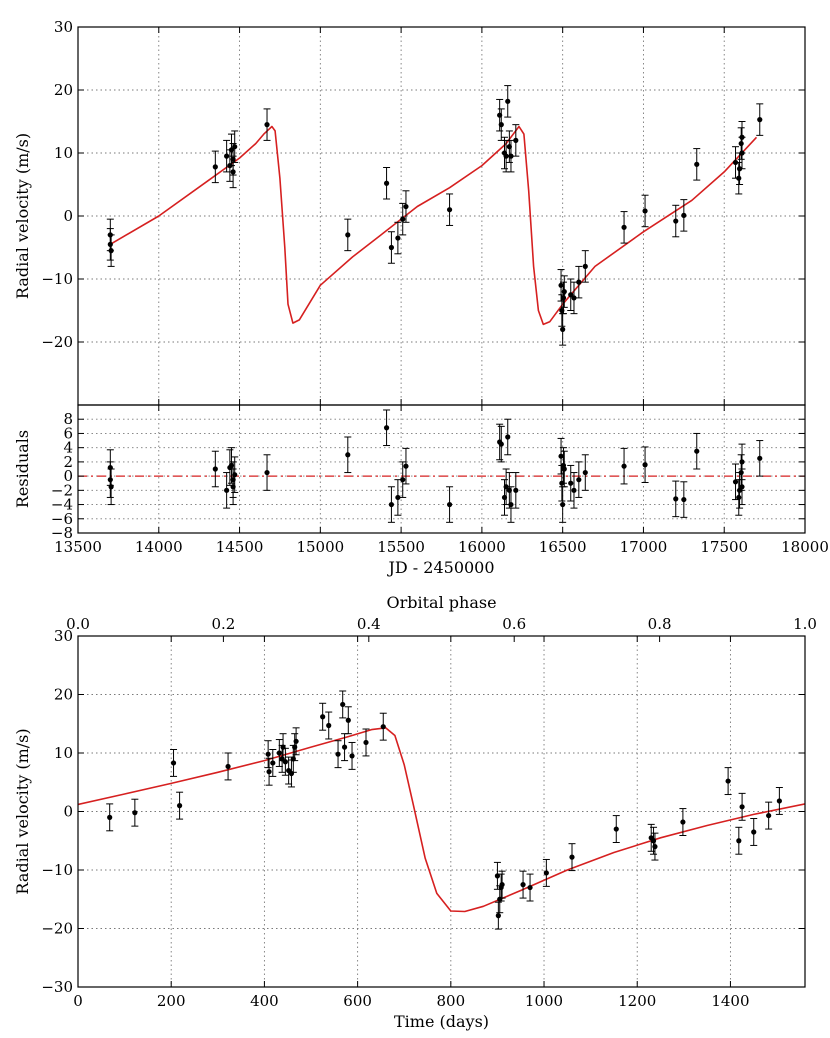 This screenshot has width=830, height=1038. What do you see at coordinates (68, 433) in the screenshot?
I see `y-tick-label: 6` at bounding box center [68, 433].